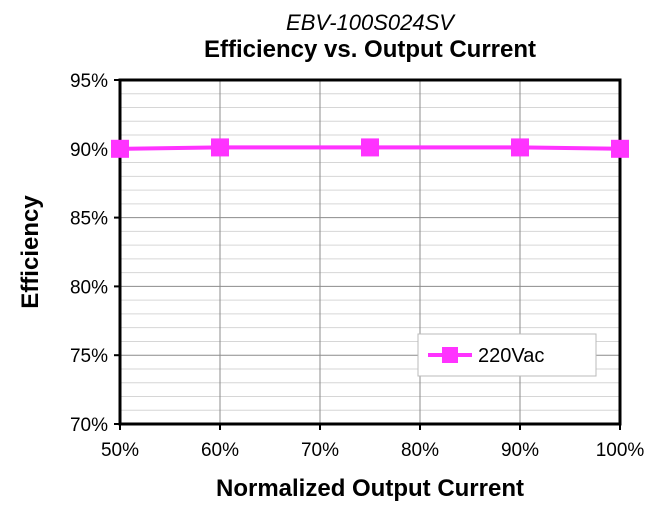 Image resolution: width=664 pixels, height=506 pixels. I want to click on x-tick-label: 70%, so click(320, 450).